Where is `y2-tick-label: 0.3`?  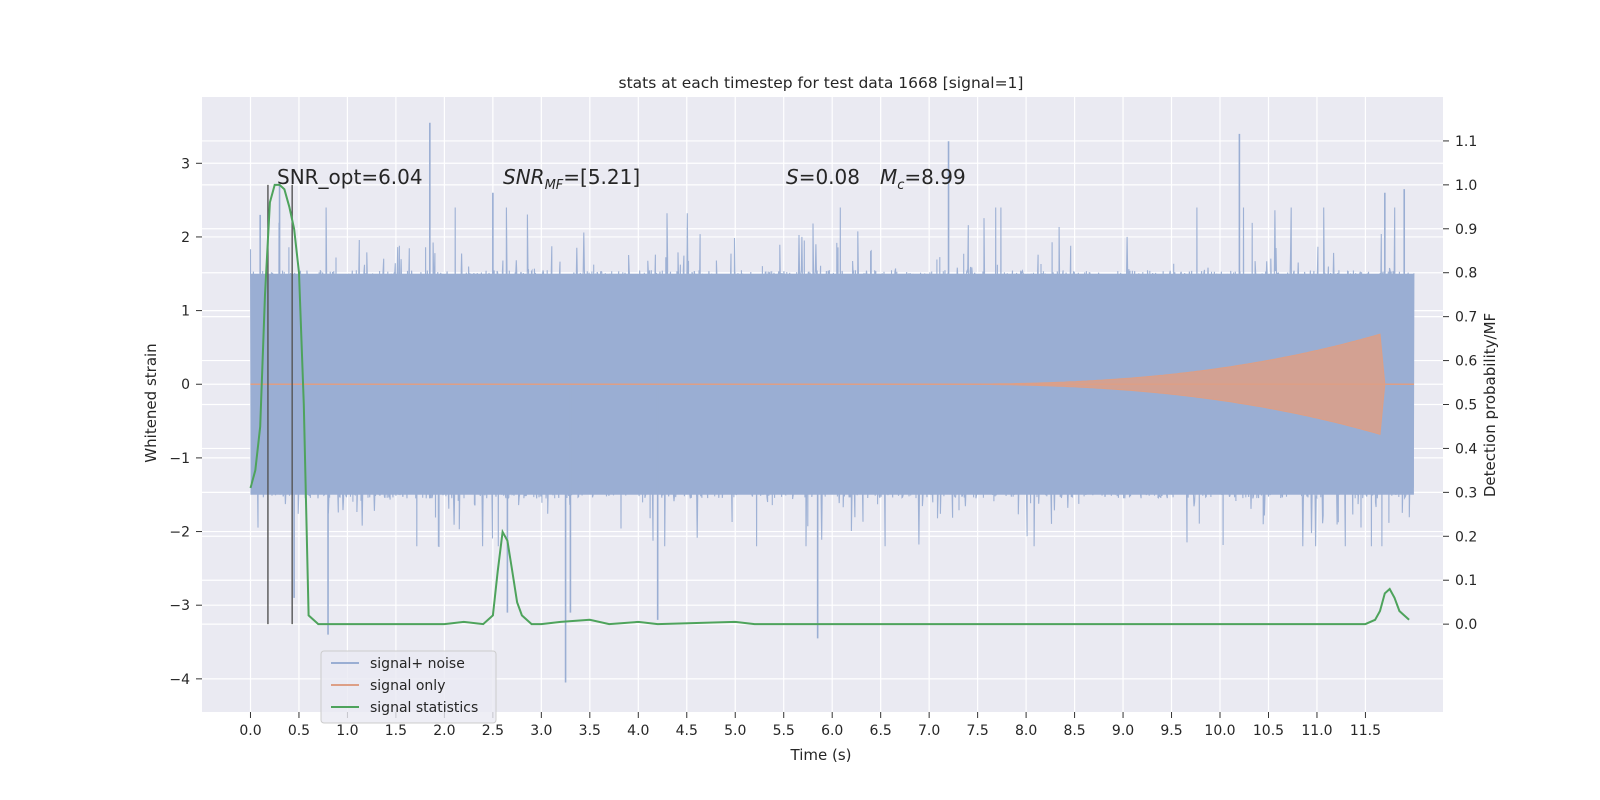 y2-tick-label: 0.3 is located at coordinates (1466, 493).